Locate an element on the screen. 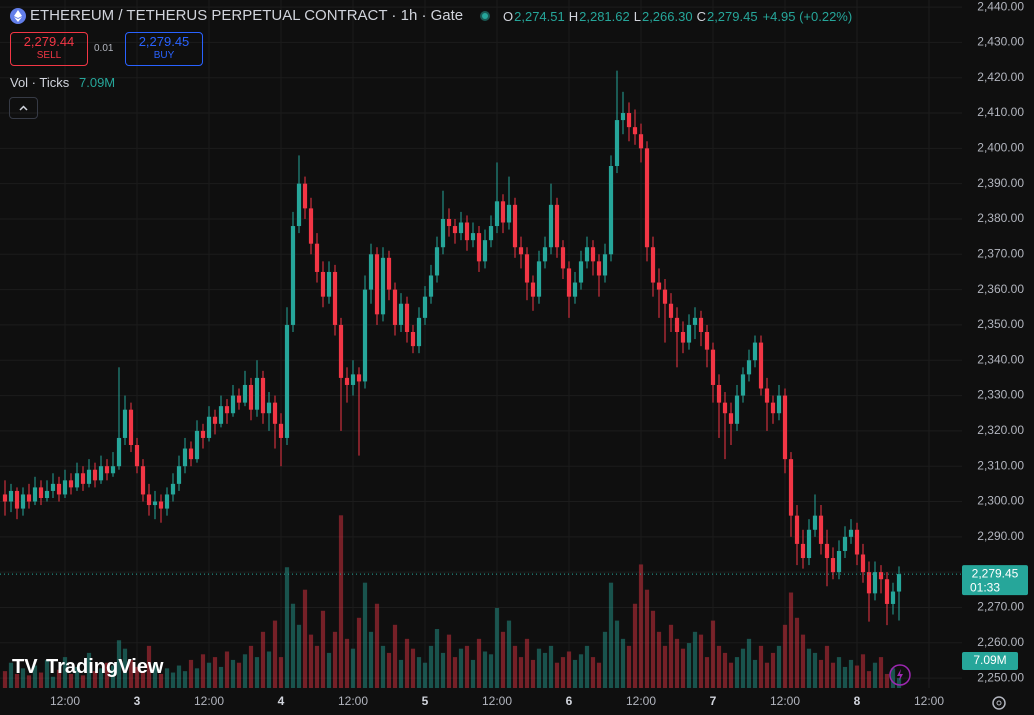 The width and height of the screenshot is (1034, 715). ohlc-key: C is located at coordinates (701, 16).